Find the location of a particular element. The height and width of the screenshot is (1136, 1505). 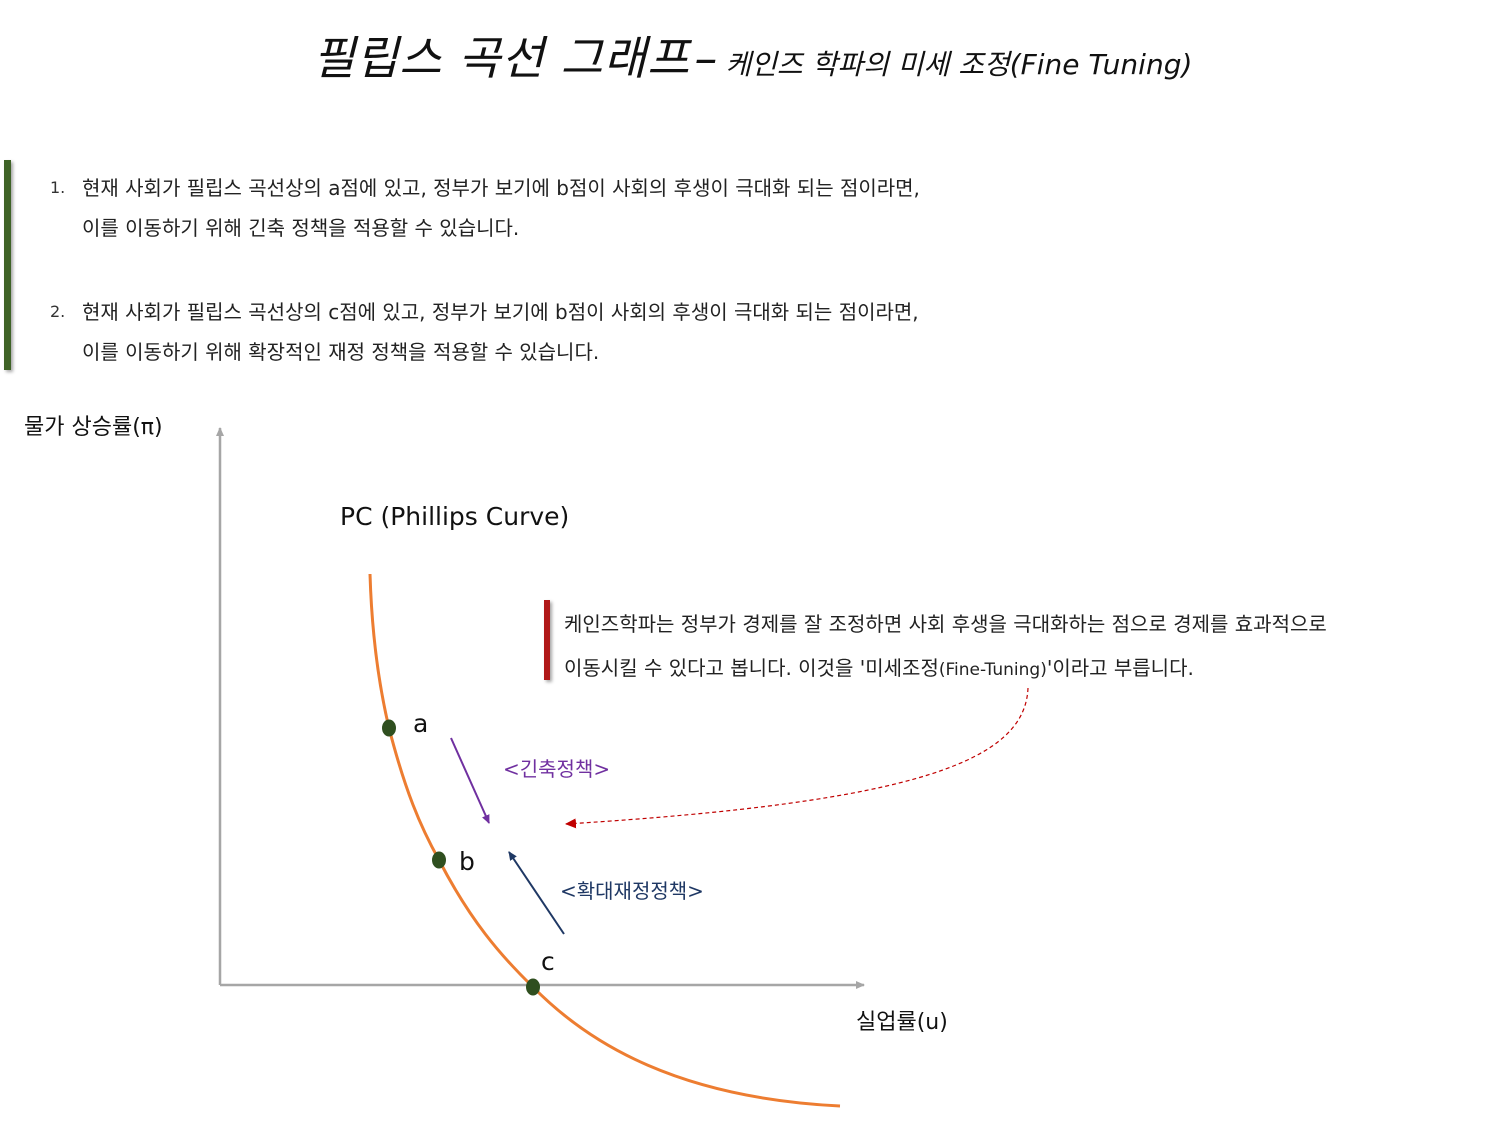

y-axis-label: 물가 상승률(π) is located at coordinates (93, 427).